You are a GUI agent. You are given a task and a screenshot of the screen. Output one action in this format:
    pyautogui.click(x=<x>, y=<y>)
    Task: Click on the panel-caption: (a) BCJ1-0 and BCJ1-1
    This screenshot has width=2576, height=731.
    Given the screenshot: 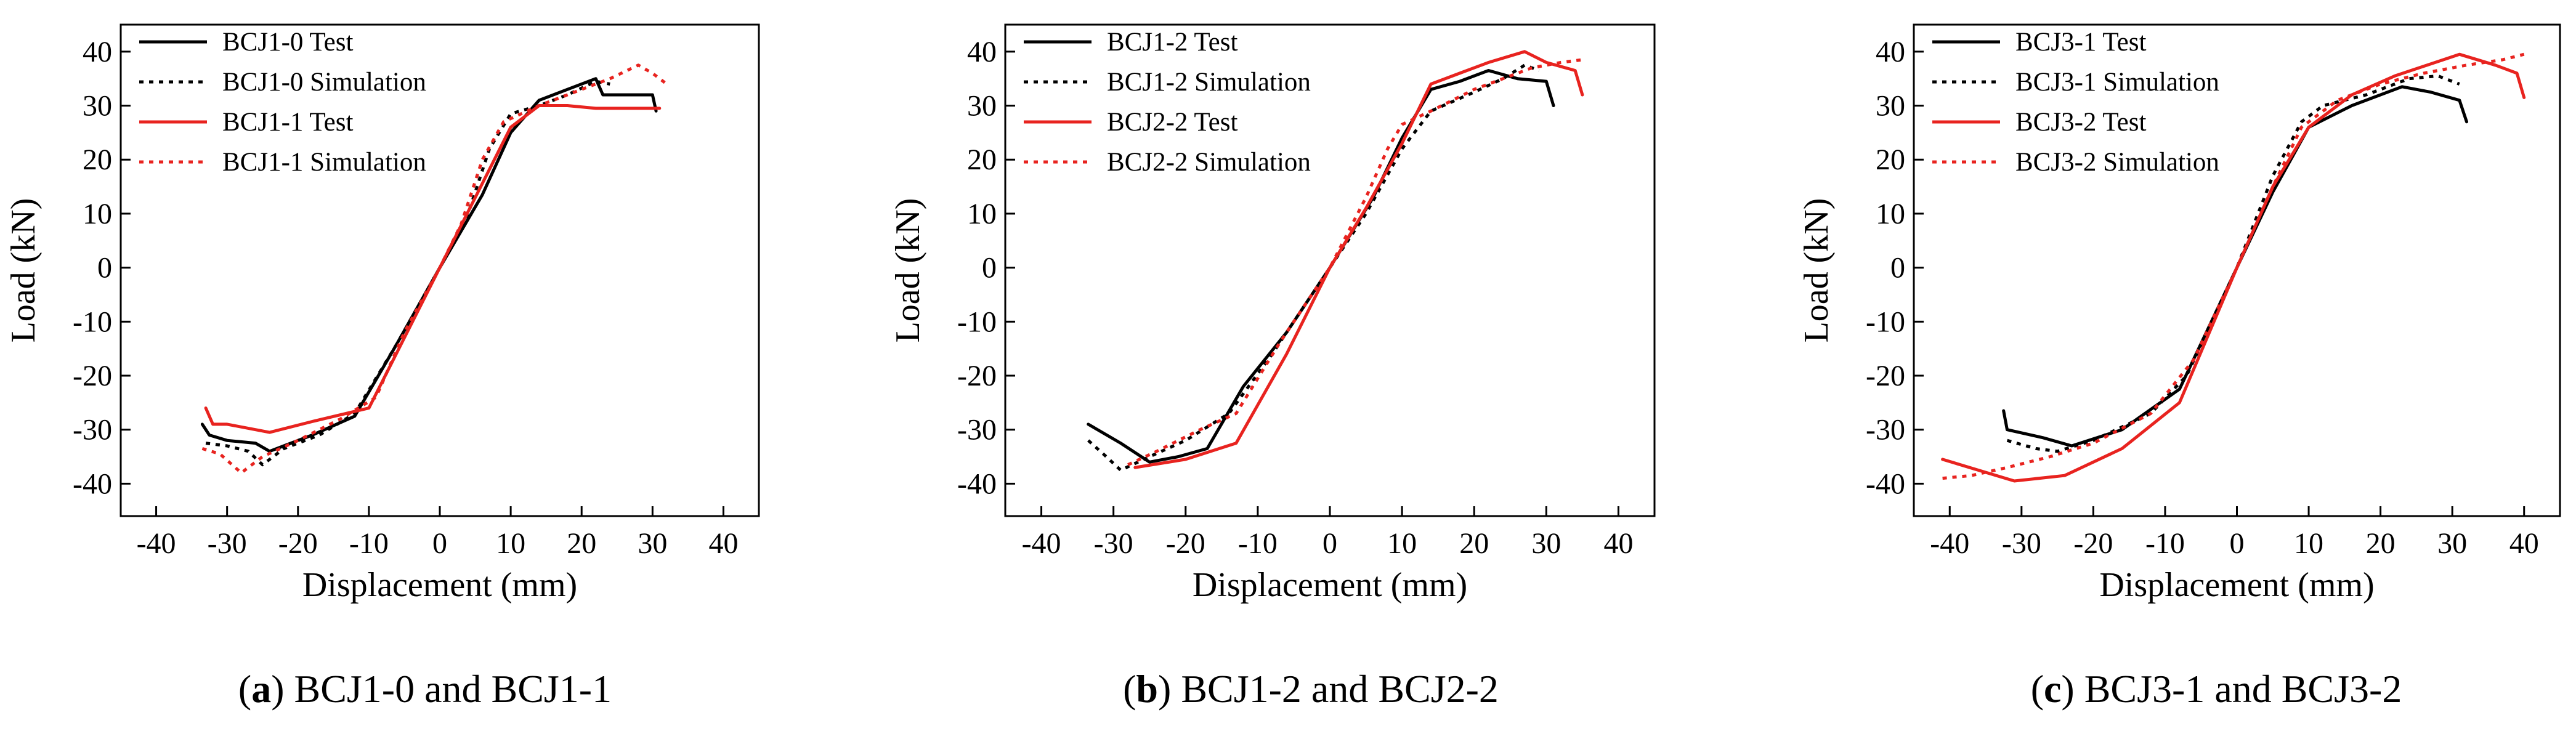 What is the action you would take?
    pyautogui.click(x=425, y=689)
    